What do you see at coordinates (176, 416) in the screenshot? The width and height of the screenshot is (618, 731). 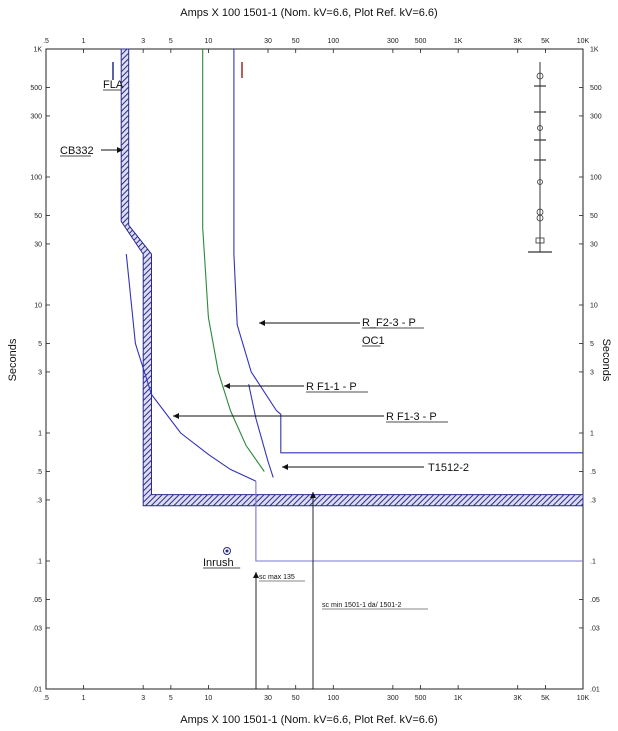 I see `arrow-rf13-head` at bounding box center [176, 416].